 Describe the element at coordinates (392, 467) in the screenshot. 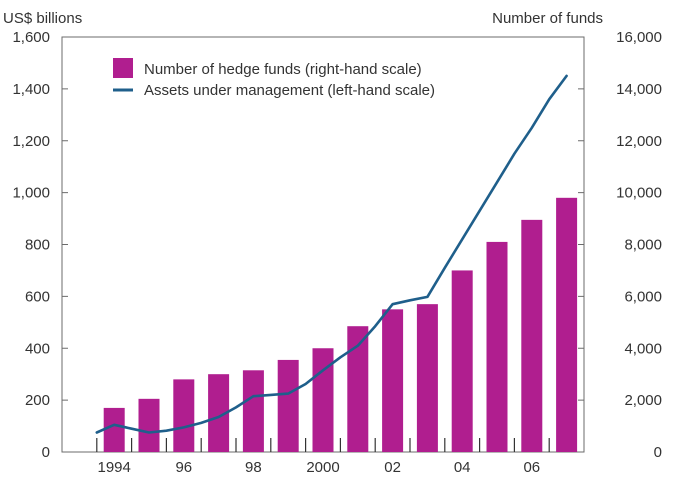

I see `x-tick-label: 02` at that location.